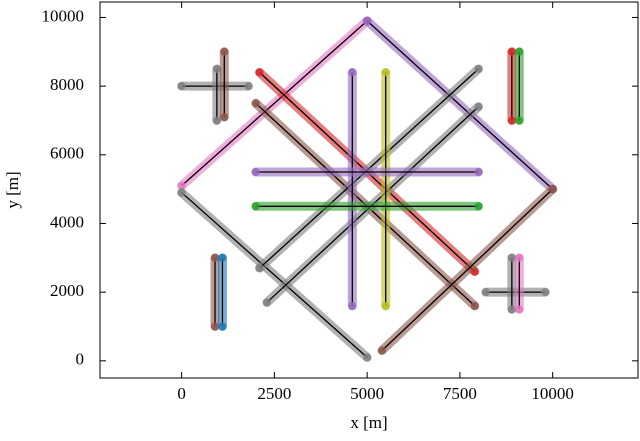 The height and width of the screenshot is (441, 640). I want to click on x-tick-label: 7500, so click(460, 393).